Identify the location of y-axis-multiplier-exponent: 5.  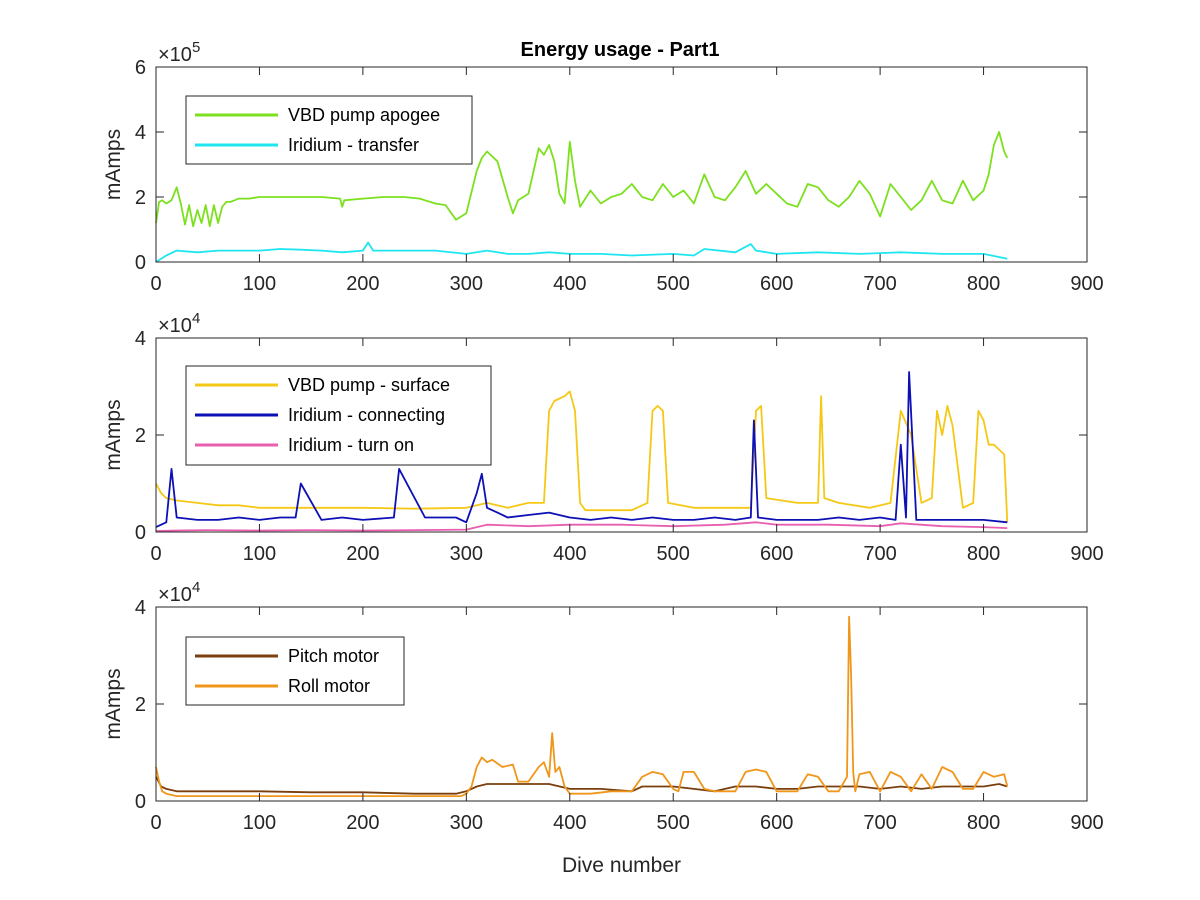
(196, 47).